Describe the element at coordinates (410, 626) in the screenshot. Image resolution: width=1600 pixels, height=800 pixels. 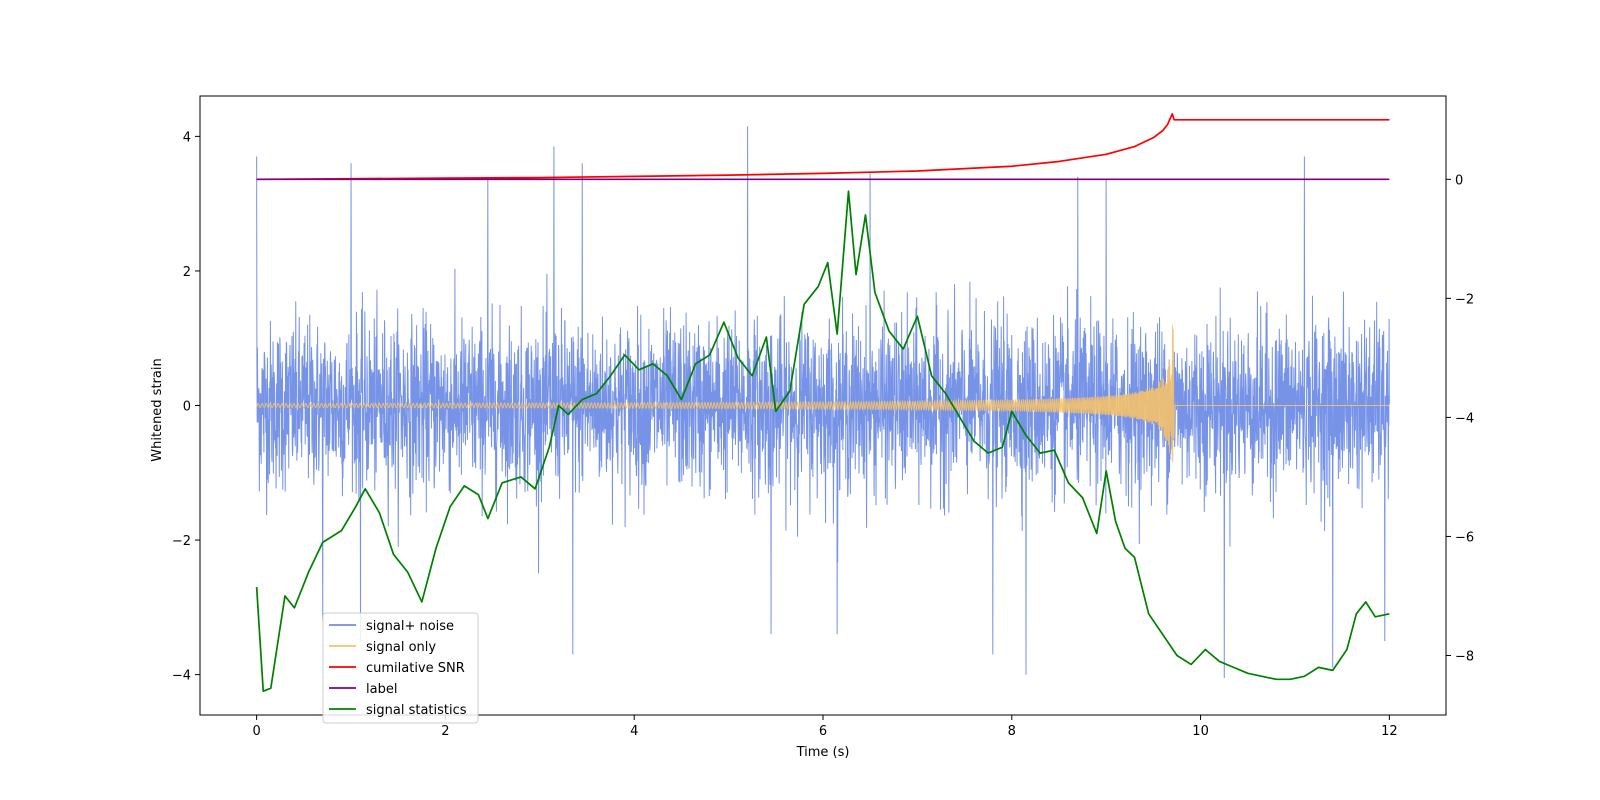
I see `legend-label-signal-noise: signal+ noise` at that location.